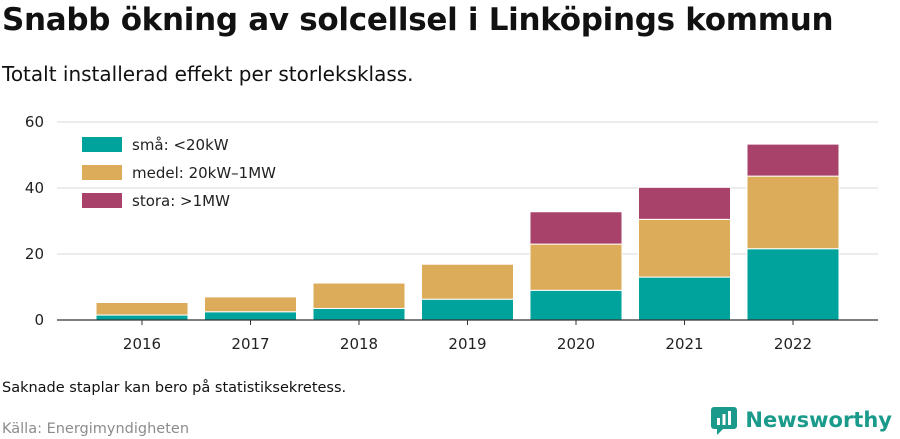 This screenshot has width=900, height=439. What do you see at coordinates (34, 188) in the screenshot?
I see `y-tick-label: 40` at bounding box center [34, 188].